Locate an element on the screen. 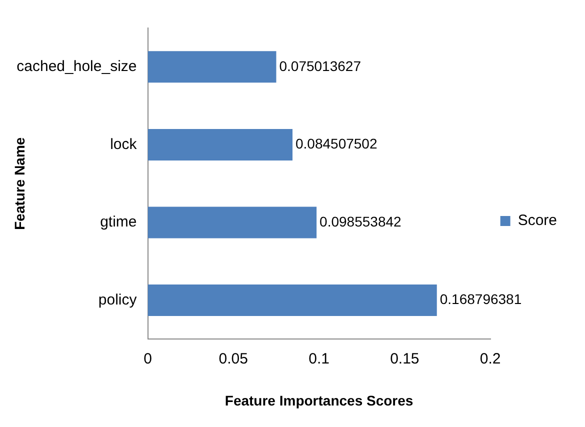 This screenshot has height=427, width=585. y-tick-label: lock is located at coordinates (124, 144).